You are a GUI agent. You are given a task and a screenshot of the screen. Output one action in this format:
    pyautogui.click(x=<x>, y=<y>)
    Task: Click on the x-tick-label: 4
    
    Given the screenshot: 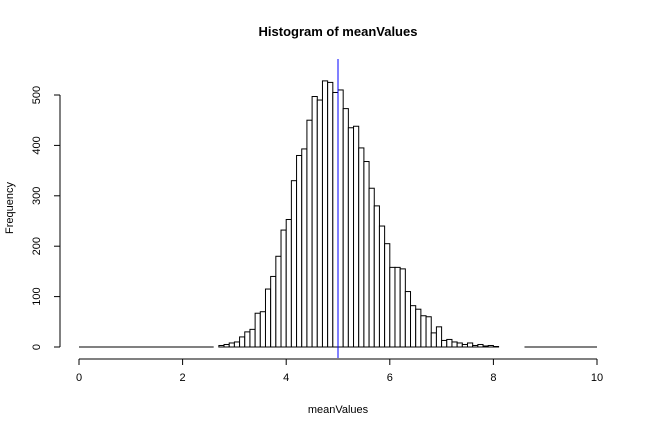 What is the action you would take?
    pyautogui.click(x=286, y=378)
    